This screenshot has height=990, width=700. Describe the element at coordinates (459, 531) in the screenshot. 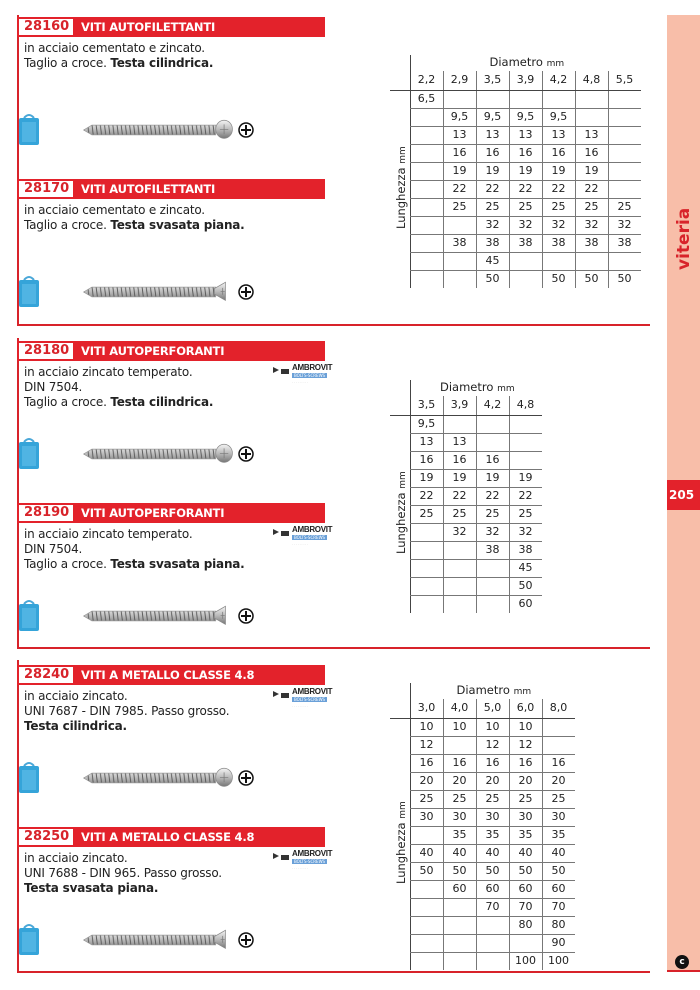

I see `table-cell: 32` at that location.